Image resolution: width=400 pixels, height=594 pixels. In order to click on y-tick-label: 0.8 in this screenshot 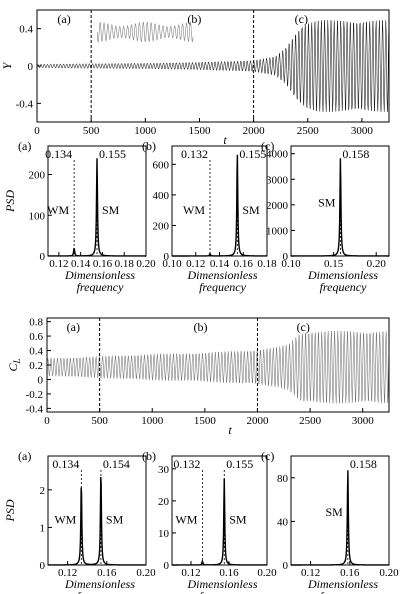, I will do `click(36, 323)`.